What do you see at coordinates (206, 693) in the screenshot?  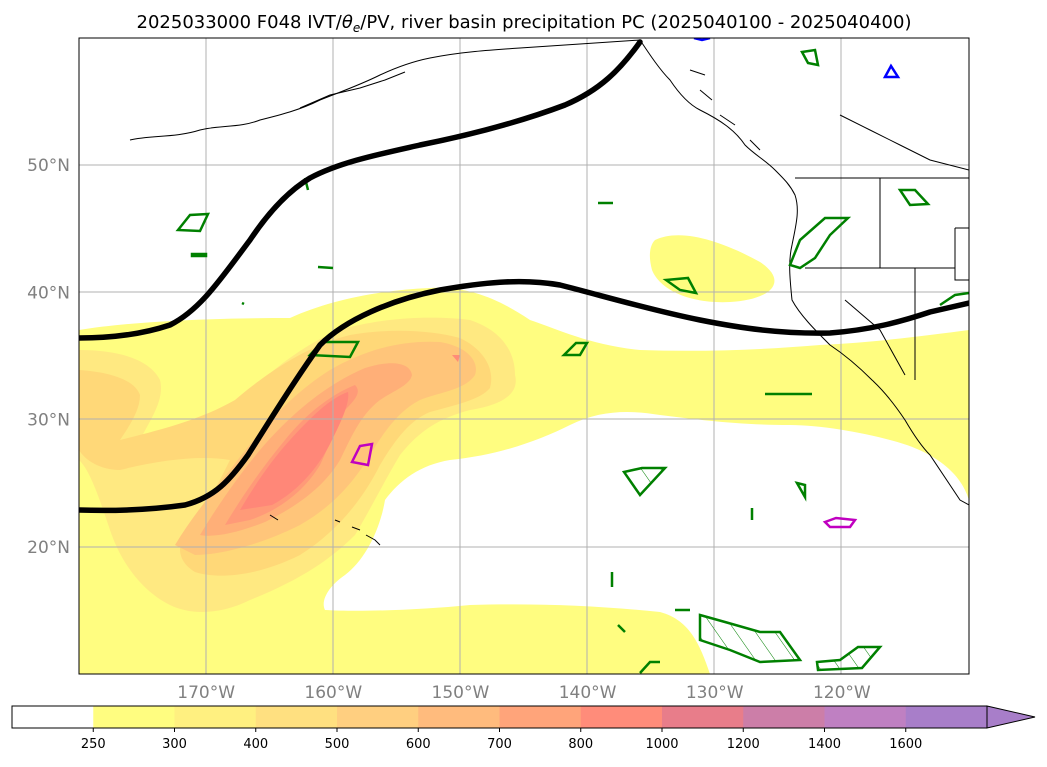 I see `lon-label: 170°W` at bounding box center [206, 693].